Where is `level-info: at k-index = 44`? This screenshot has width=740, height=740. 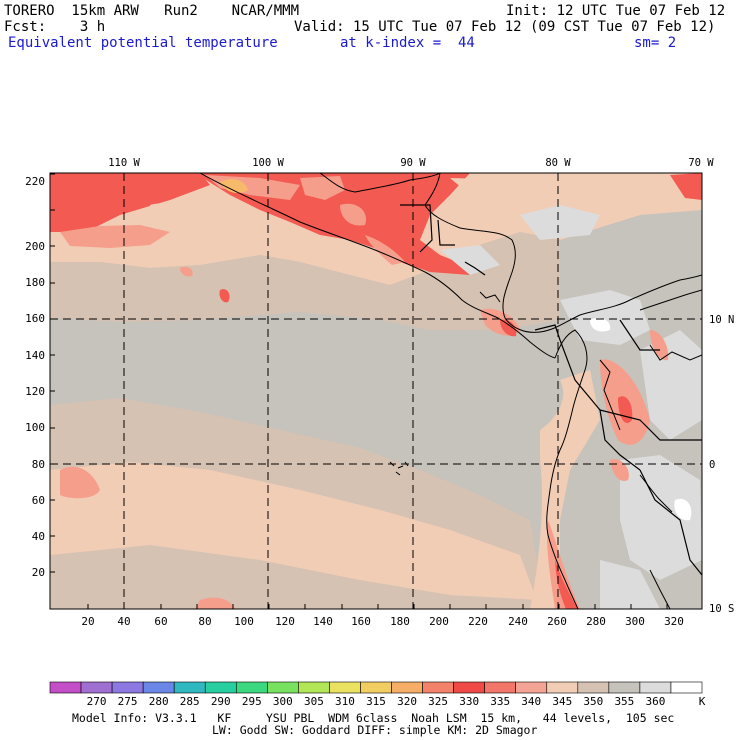
level-info: at k-index = 44 is located at coordinates (407, 43).